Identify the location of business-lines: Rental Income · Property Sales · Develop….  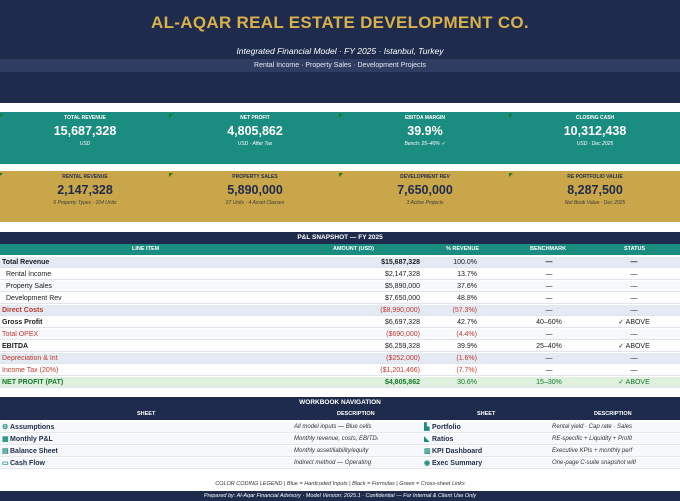
(340, 65).